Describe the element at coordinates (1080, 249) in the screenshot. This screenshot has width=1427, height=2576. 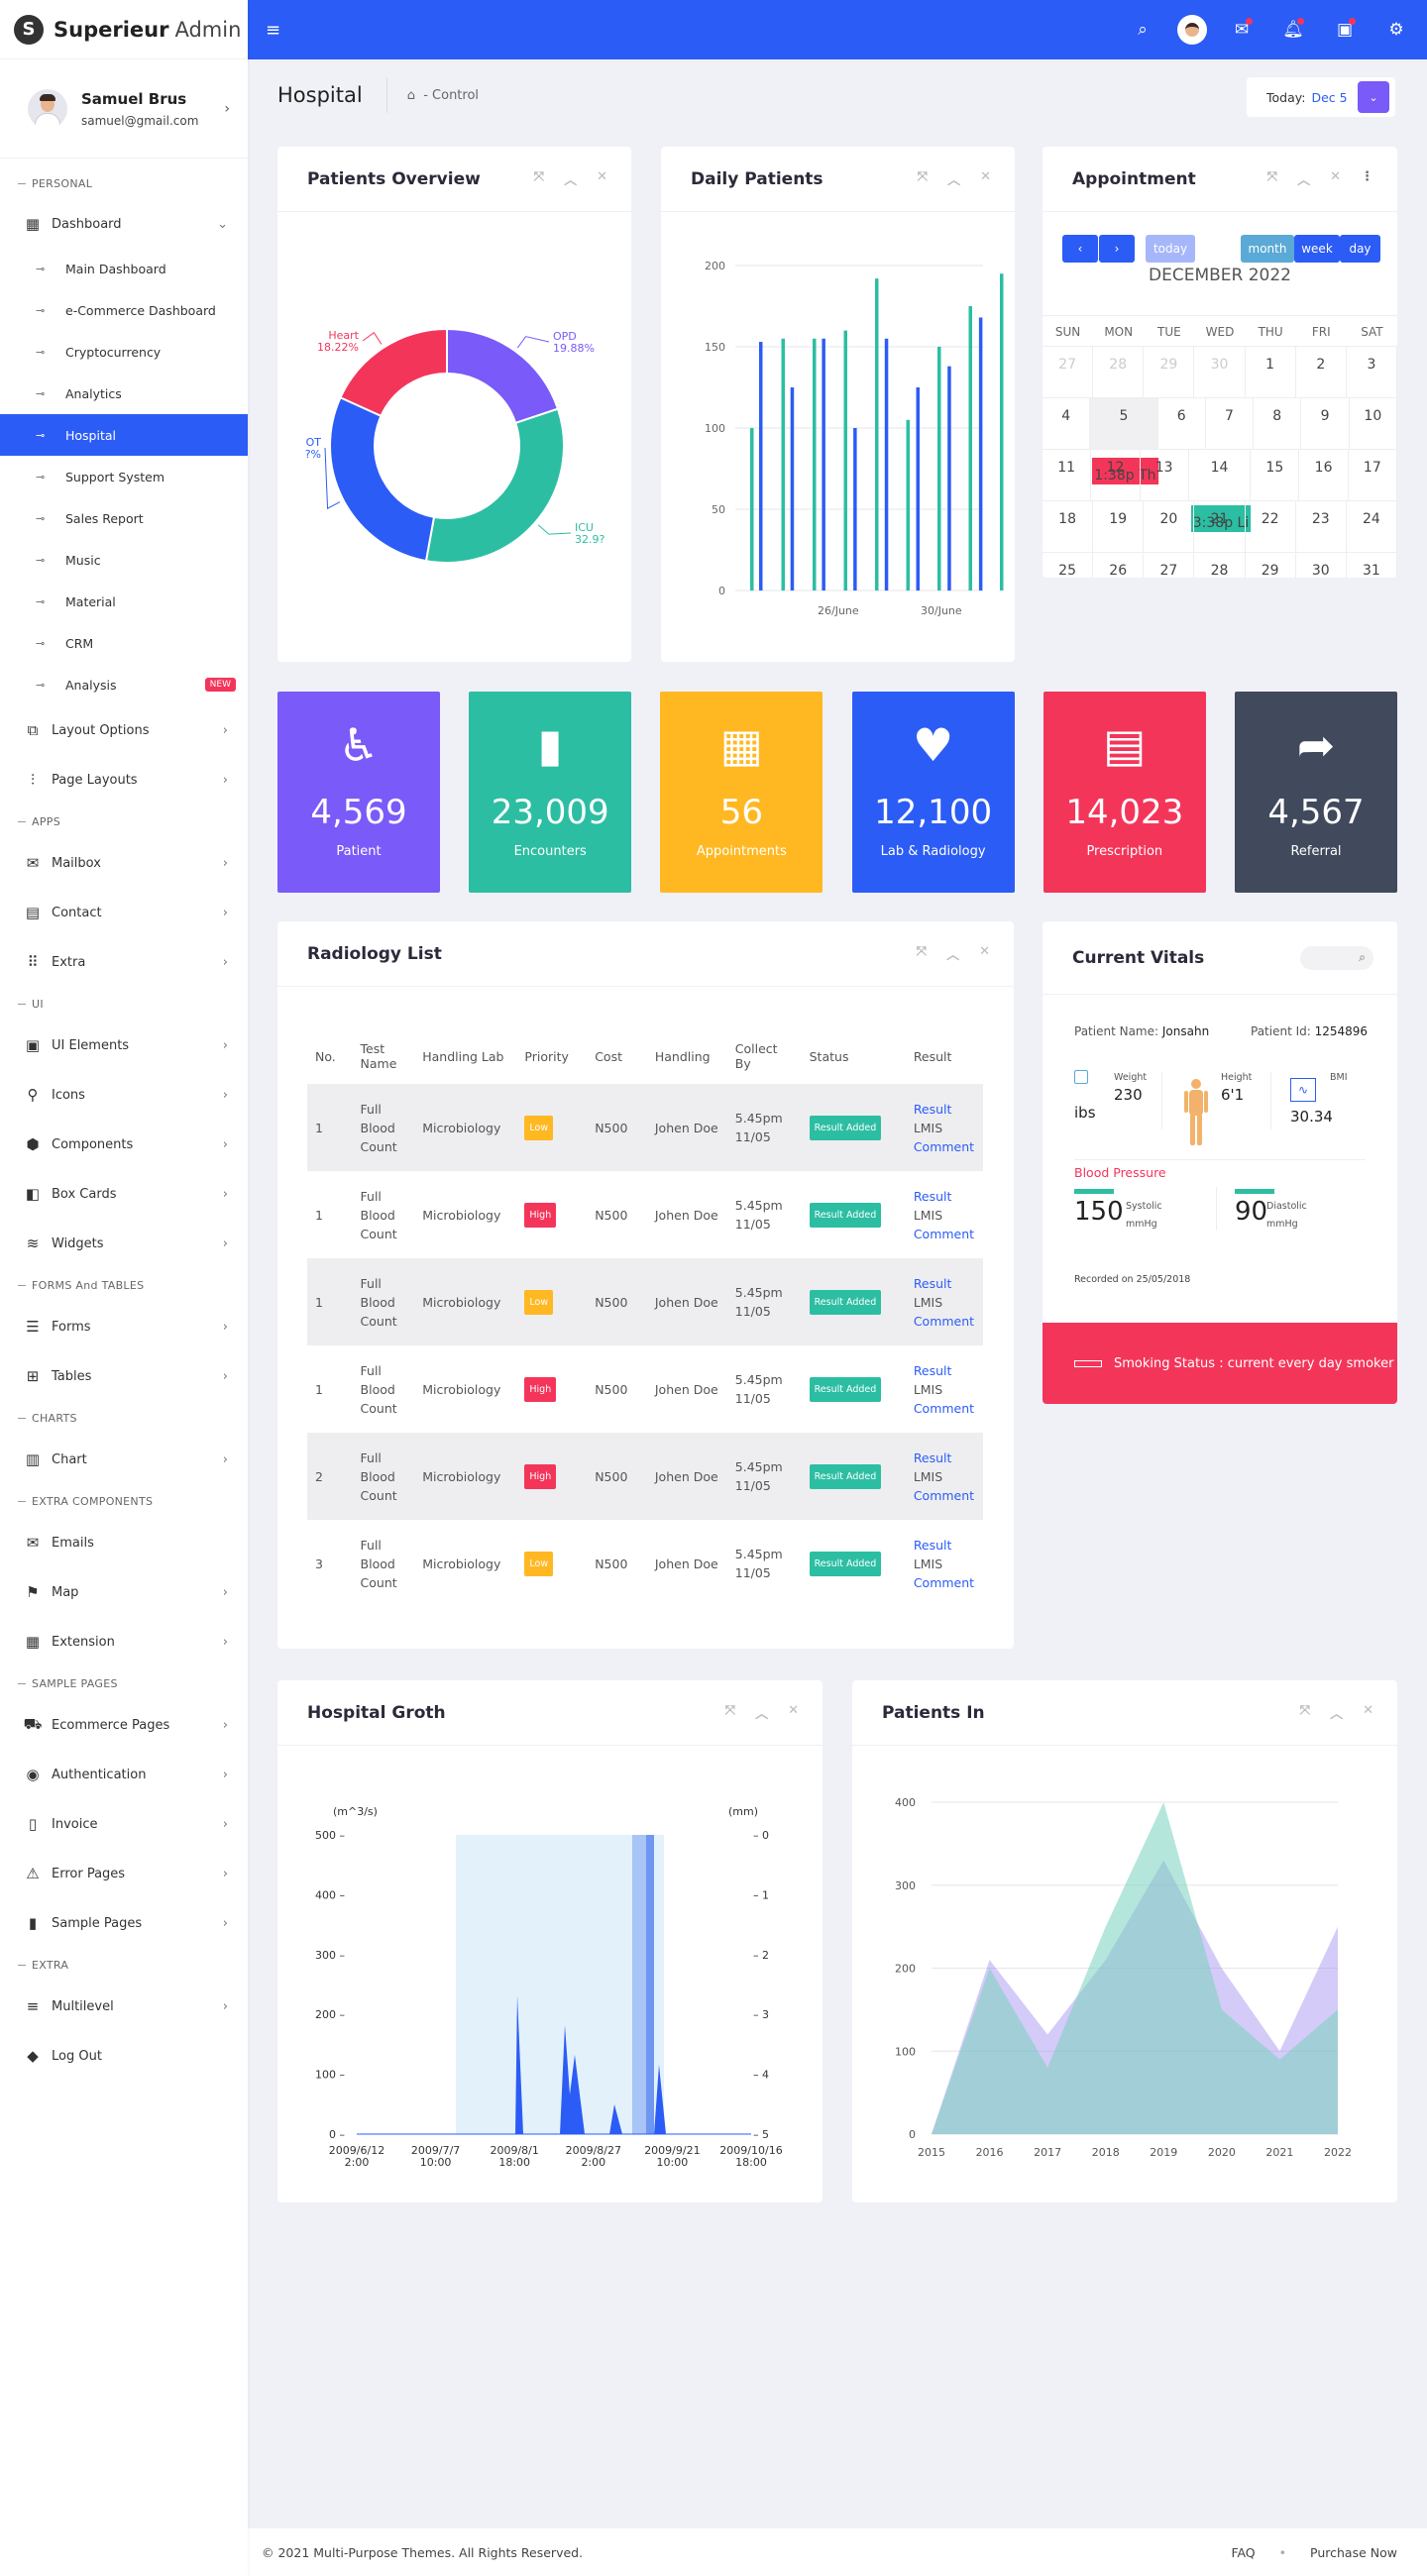
I see `calendar-prev-button: ‹` at that location.